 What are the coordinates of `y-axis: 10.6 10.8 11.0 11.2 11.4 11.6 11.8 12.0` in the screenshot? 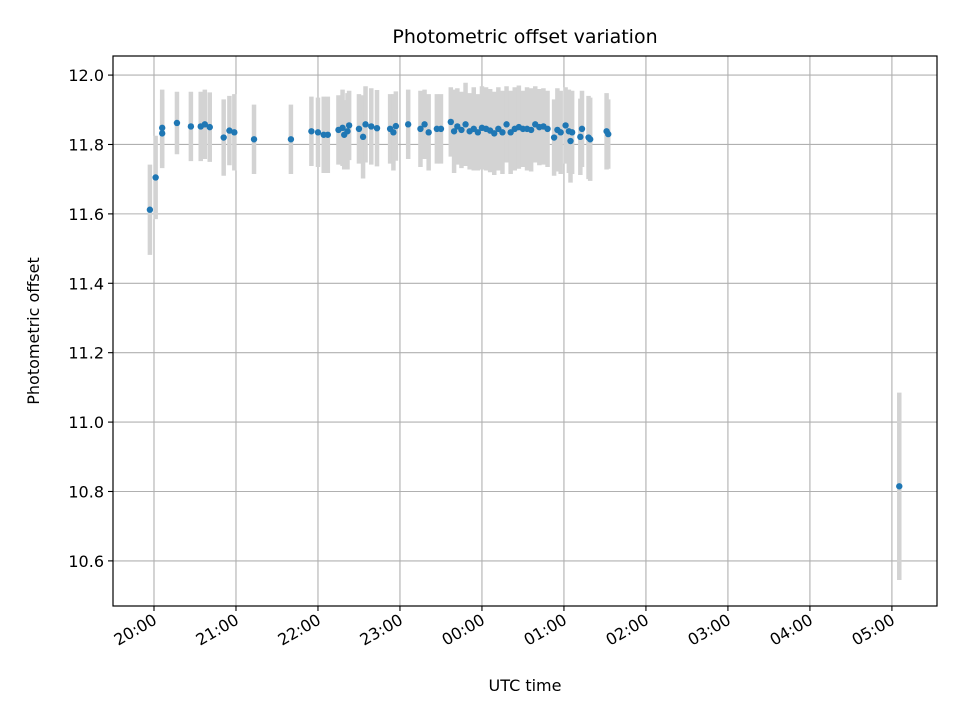 It's located at (90, 318).